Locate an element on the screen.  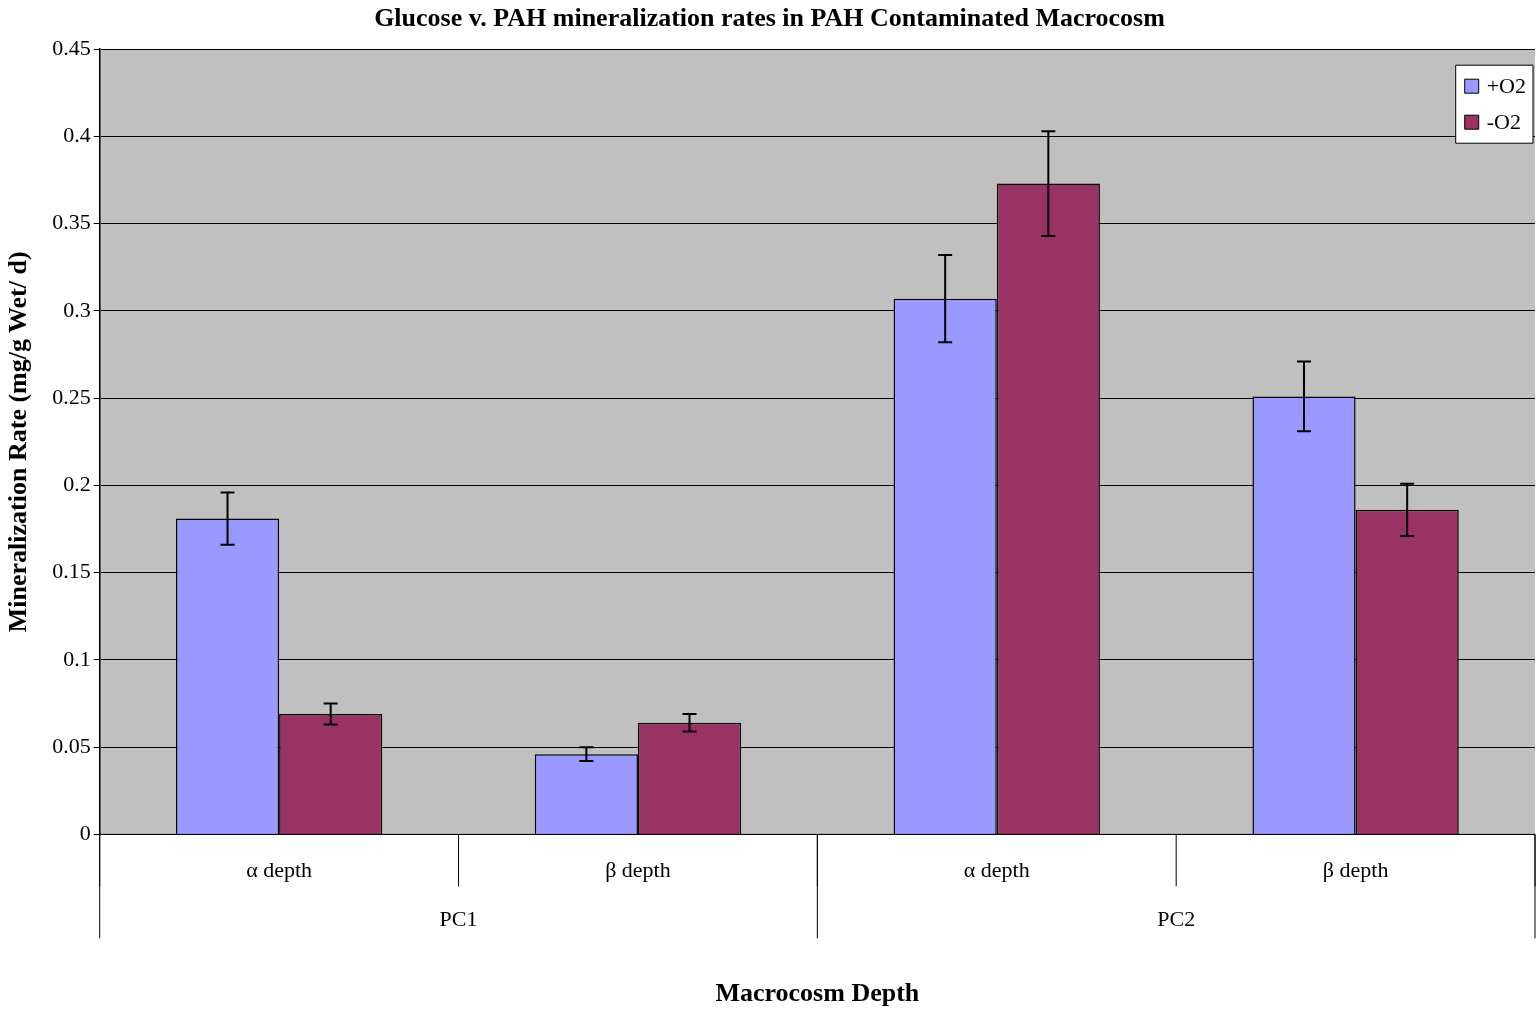
y-tick-label: 0.3 is located at coordinates (77, 309).